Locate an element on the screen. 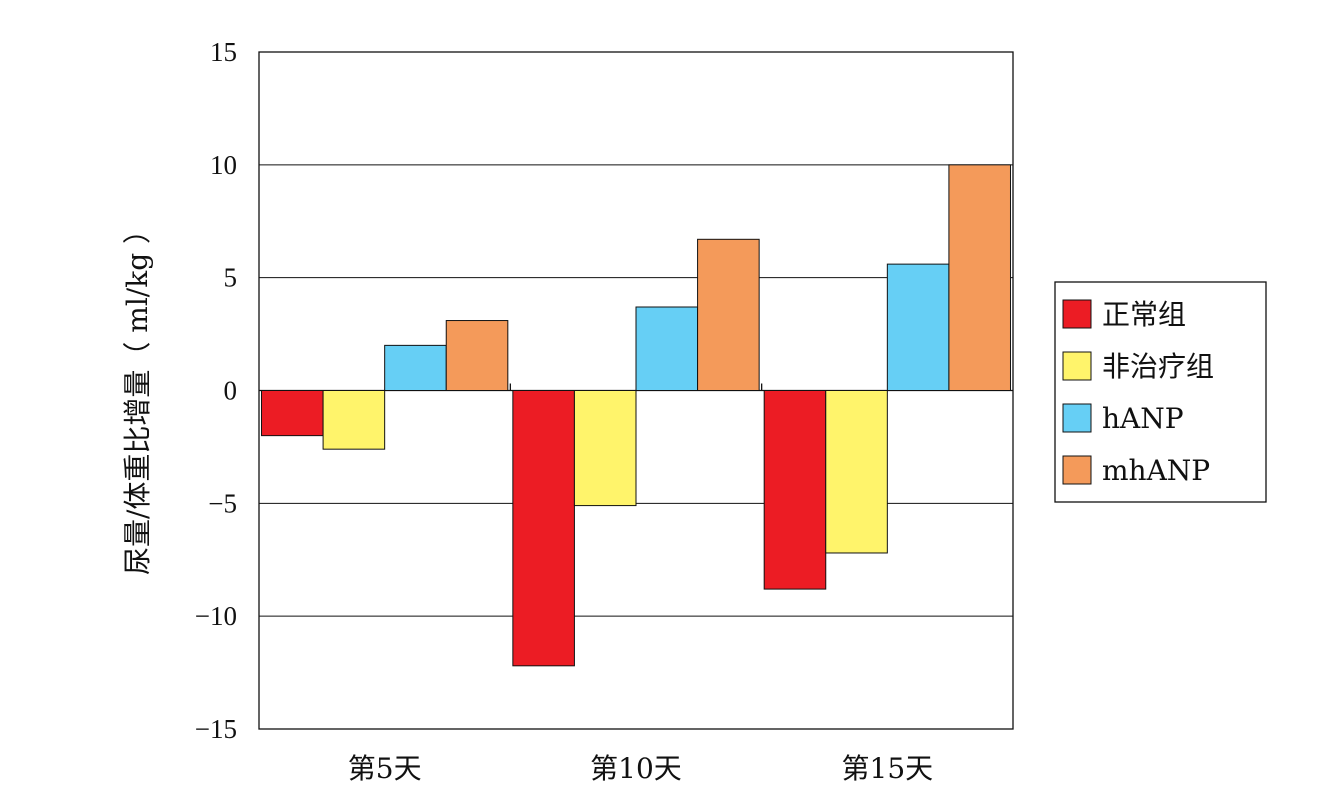 The image size is (1343, 808). y-tick-label: 15 is located at coordinates (223, 52).